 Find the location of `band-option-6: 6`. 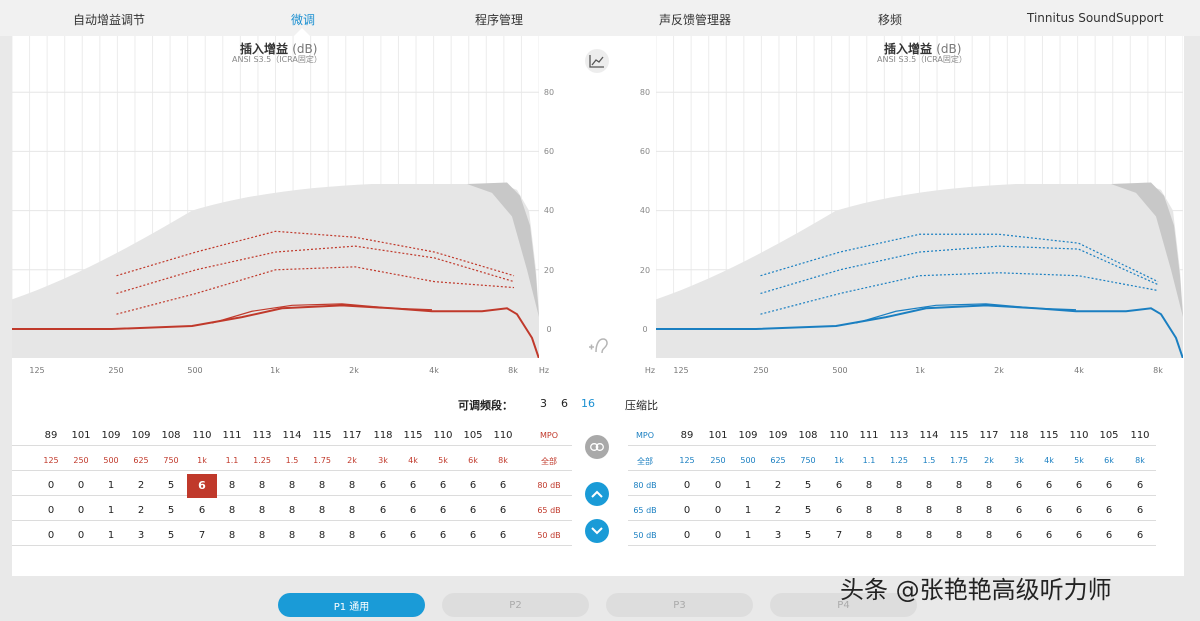

band-option-6: 6 is located at coordinates (564, 403).